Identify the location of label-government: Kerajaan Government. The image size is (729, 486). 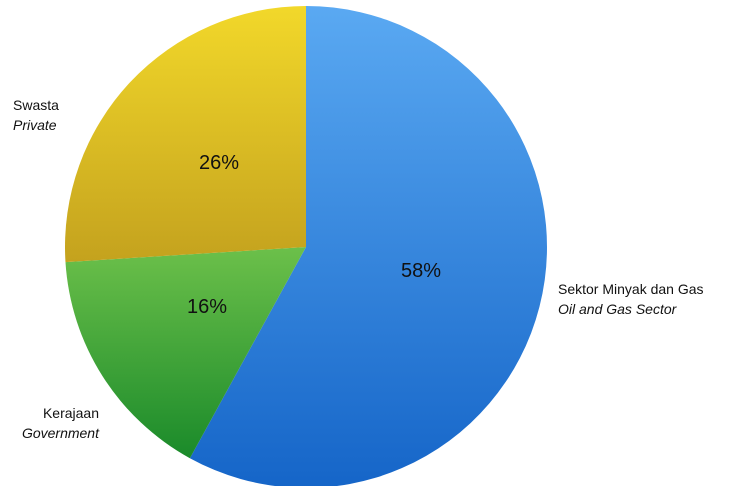
(56, 423).